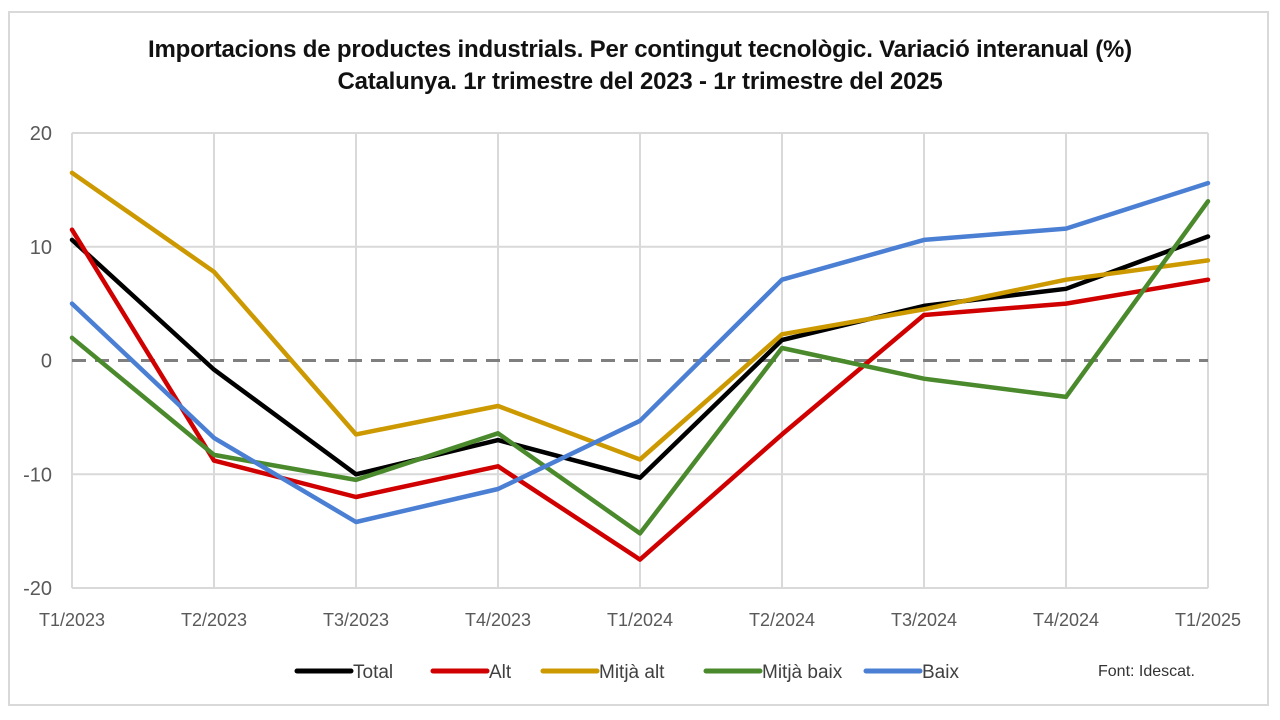 This screenshot has height=720, width=1280. I want to click on legend: Total Alt Mitjà alt Mitjà baix Baix, so click(626, 672).